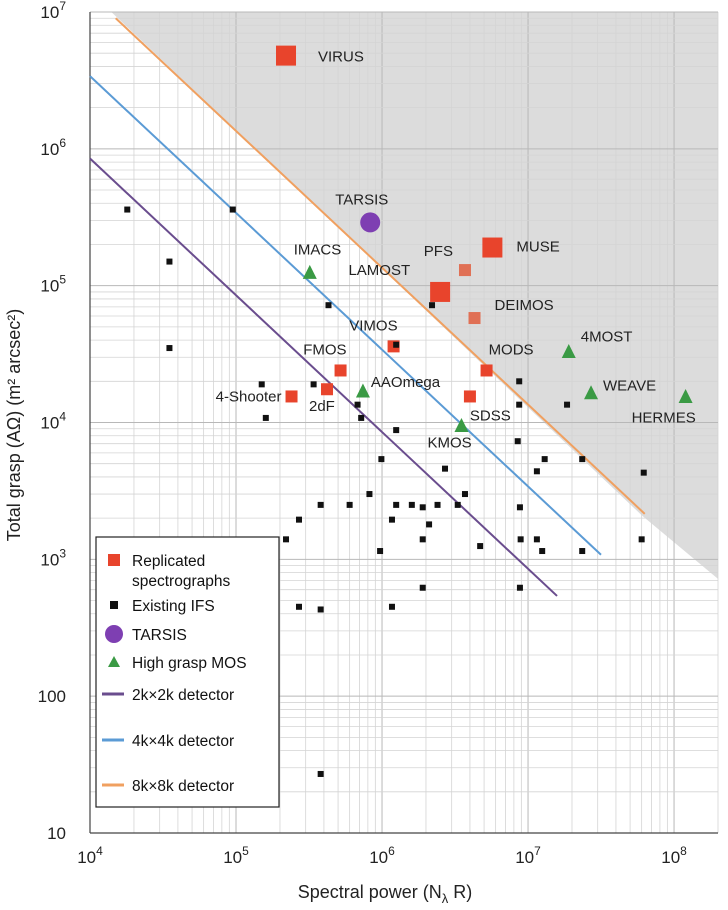  Describe the element at coordinates (183, 786) in the screenshot. I see `legend-label: 8k×8k detector` at that location.